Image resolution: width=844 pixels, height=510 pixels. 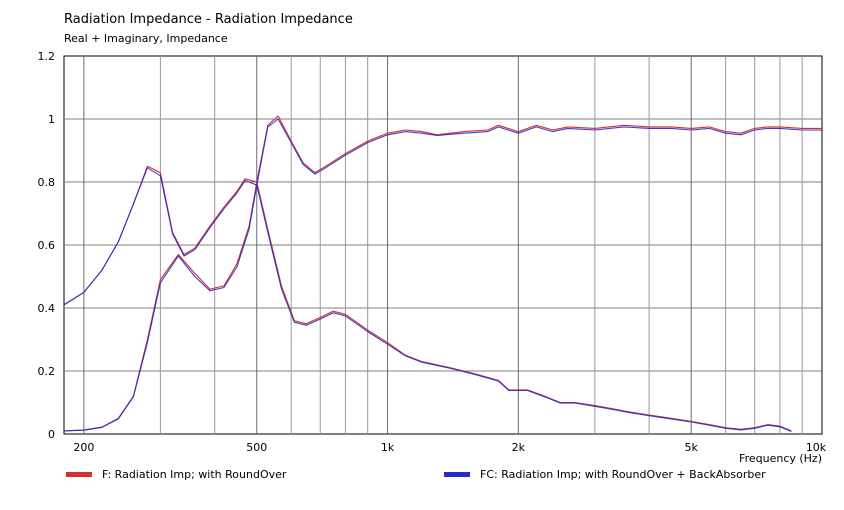 I want to click on legend-label-1: F: Radiation Imp; with RoundOver, so click(x=194, y=474).